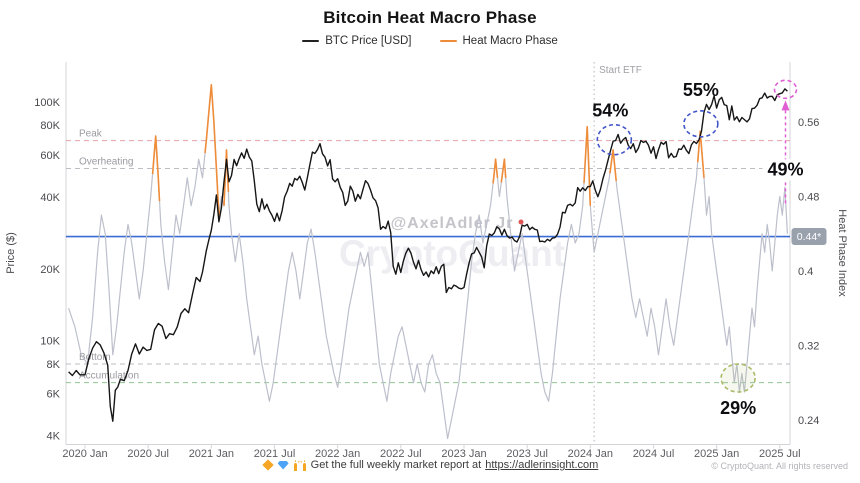  I want to click on annotation-label-54: 54%, so click(610, 111).